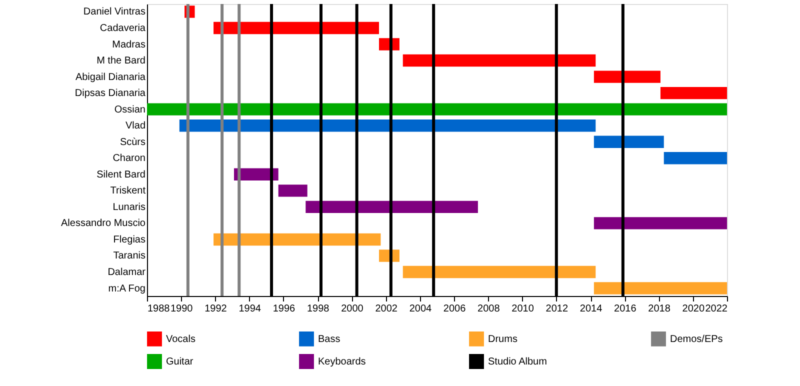 Image resolution: width=800 pixels, height=386 pixels. I want to click on legend-label: Bass, so click(329, 339).